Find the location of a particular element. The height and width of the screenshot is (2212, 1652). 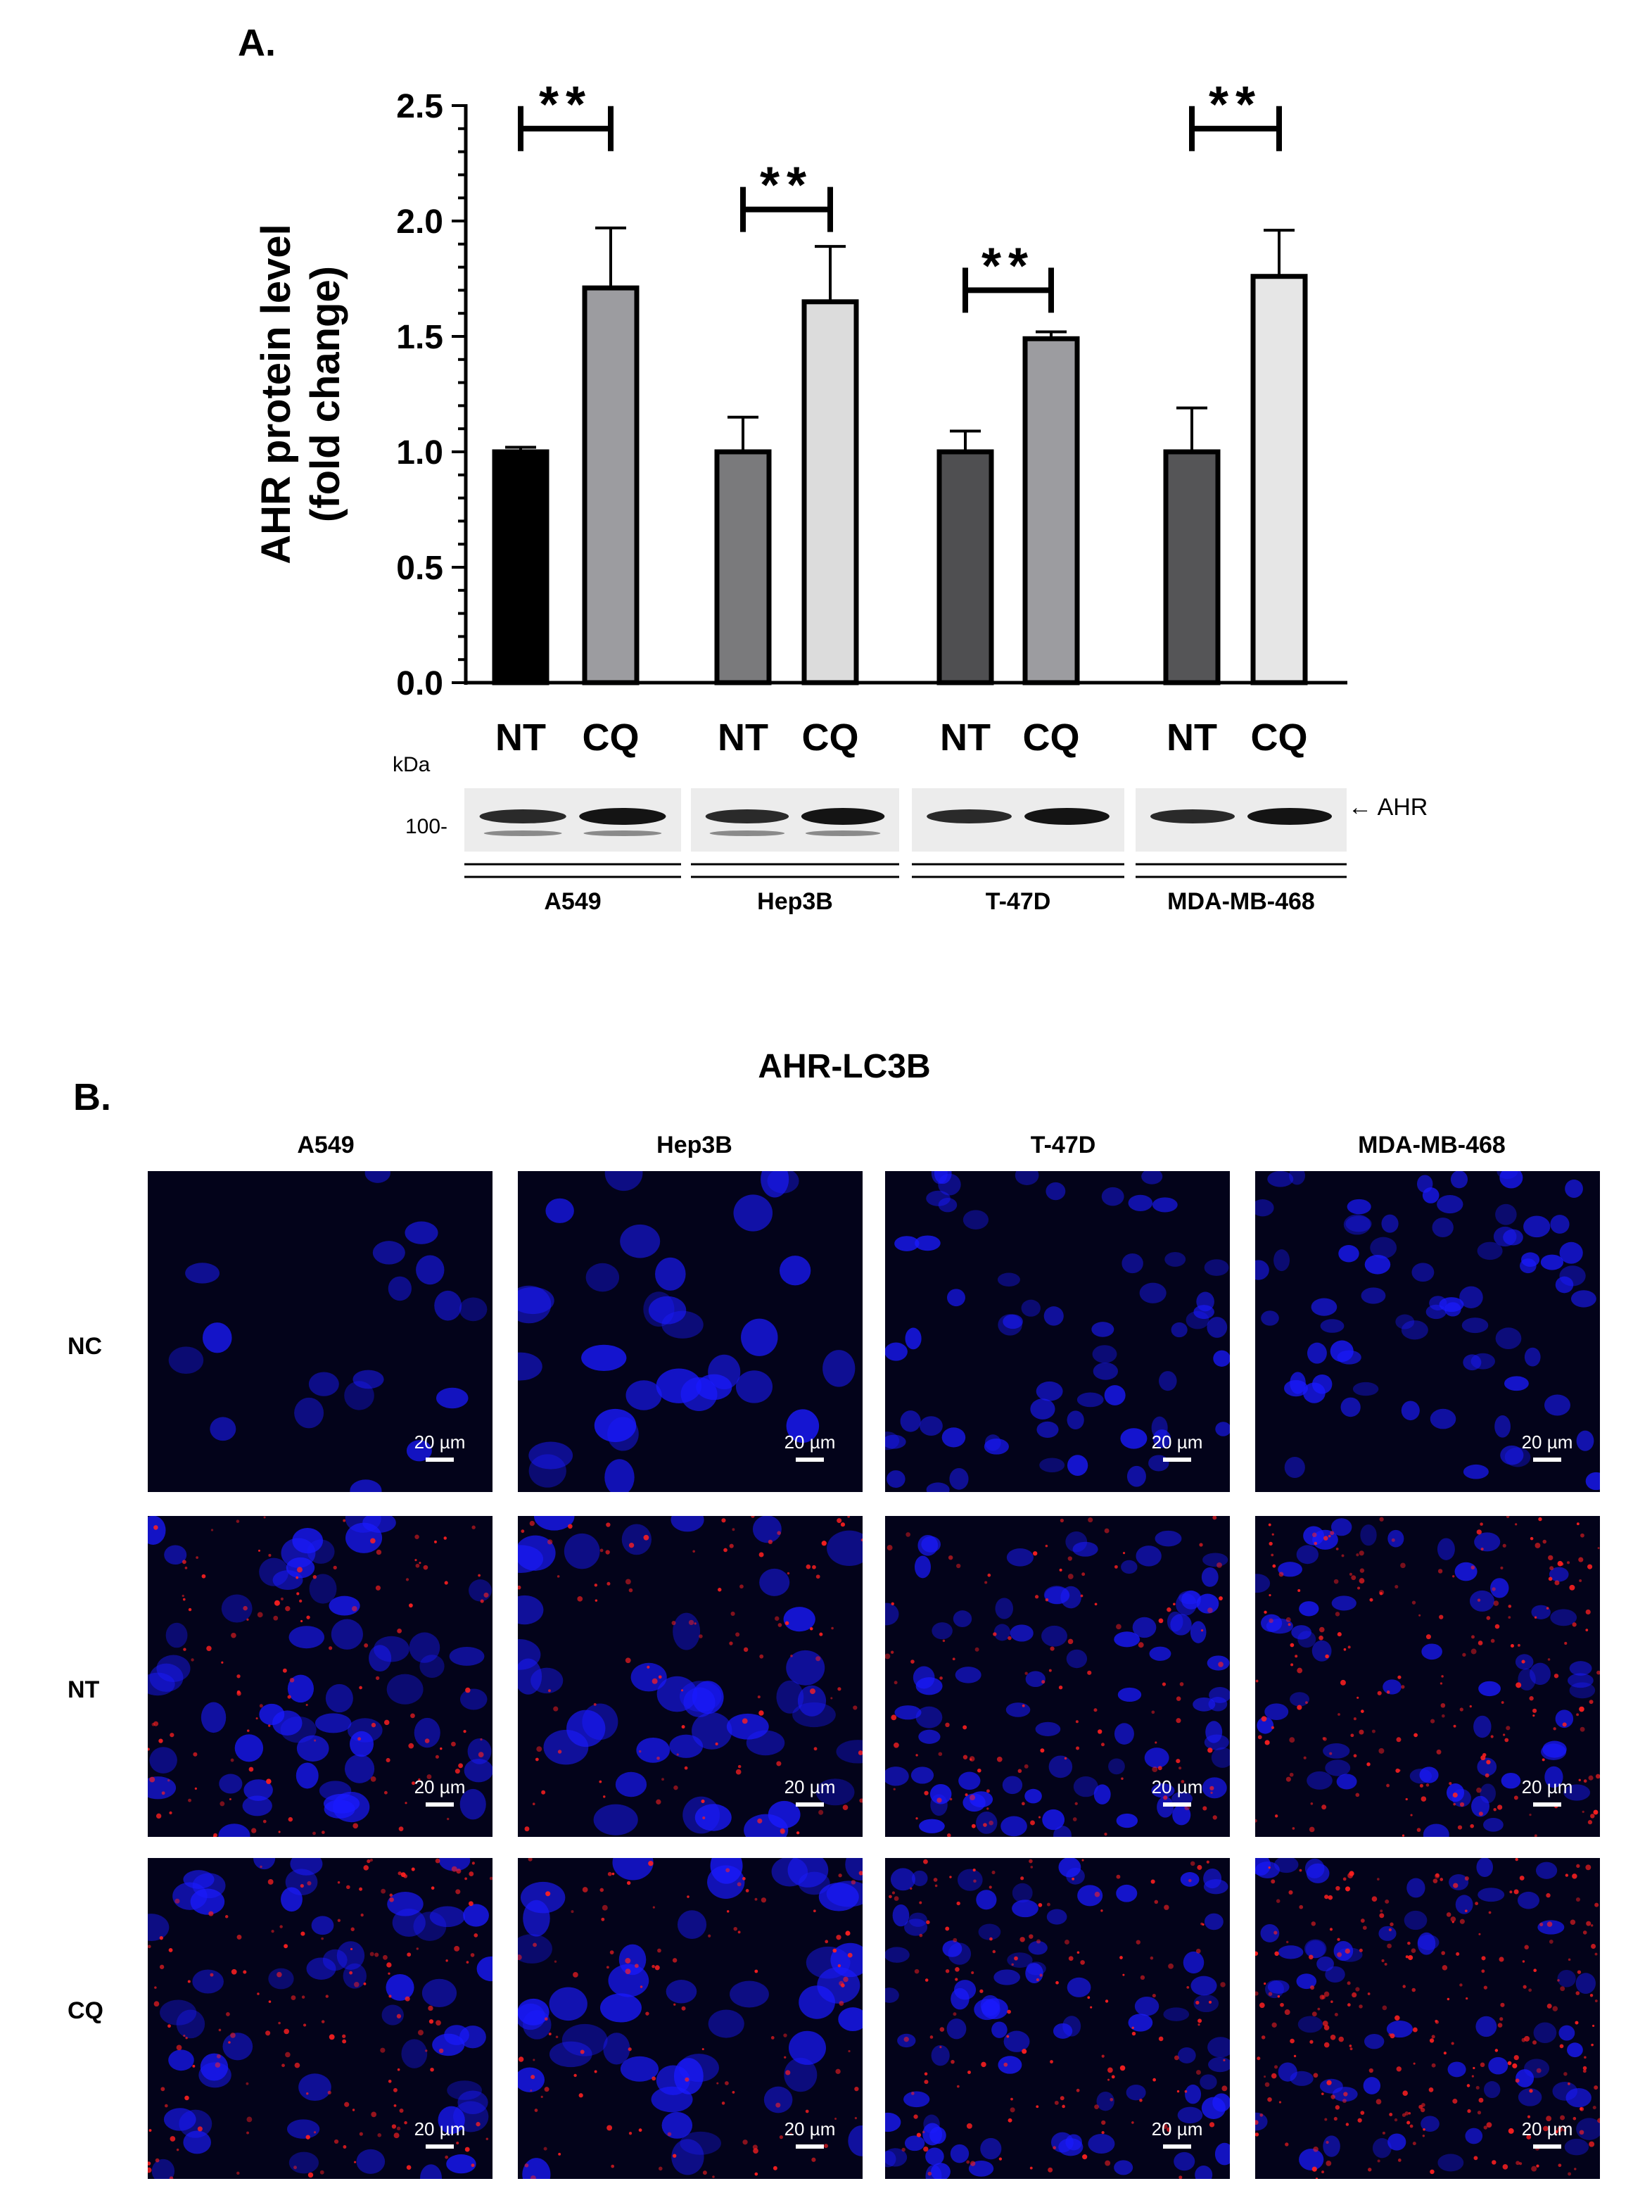

scale-bar-label: 20 µm is located at coordinates (1177, 1786).